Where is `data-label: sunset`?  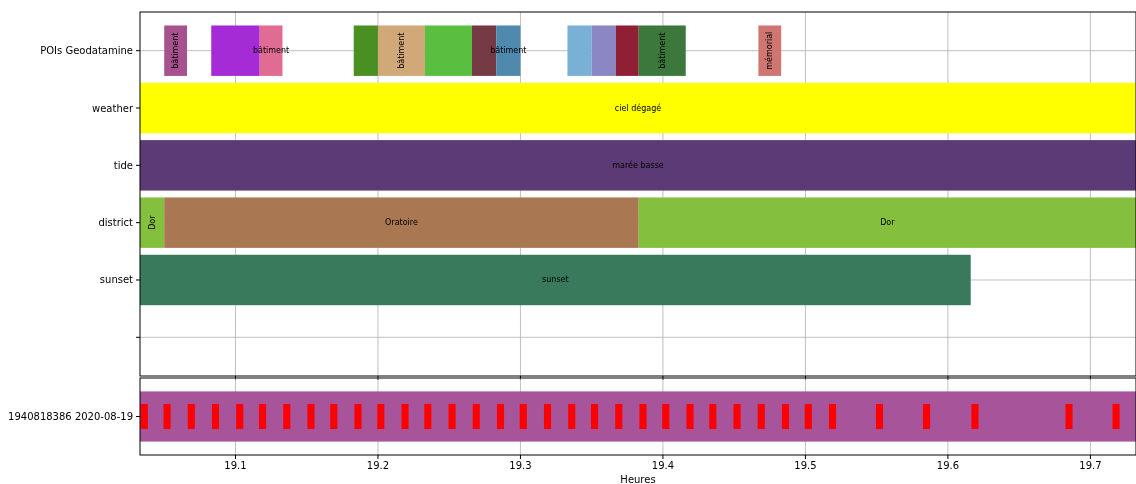 data-label: sunset is located at coordinates (555, 280).